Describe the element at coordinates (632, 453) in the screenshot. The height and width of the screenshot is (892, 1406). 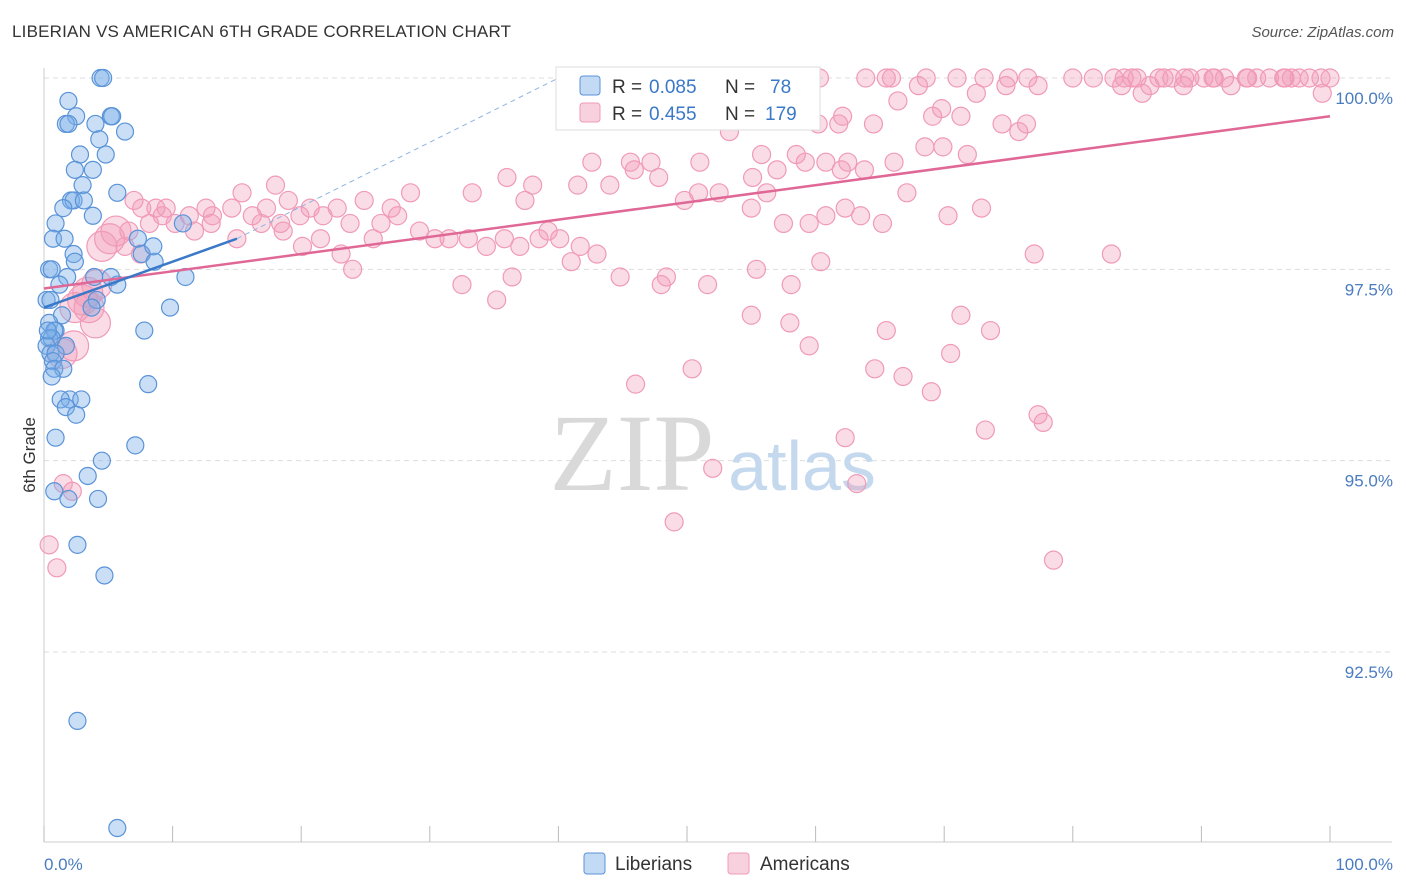
I see `watermark-zip: ZIP` at that location.